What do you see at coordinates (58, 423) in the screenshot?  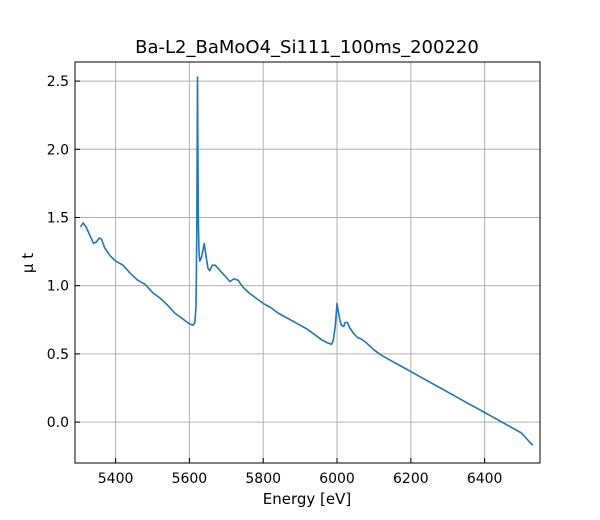 I see `y-tick-label: 0.0` at bounding box center [58, 423].